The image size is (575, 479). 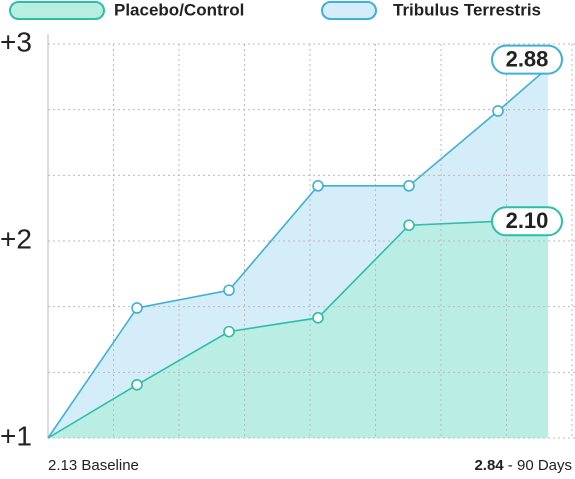 I want to click on value-label: 2.10, so click(x=527, y=220).